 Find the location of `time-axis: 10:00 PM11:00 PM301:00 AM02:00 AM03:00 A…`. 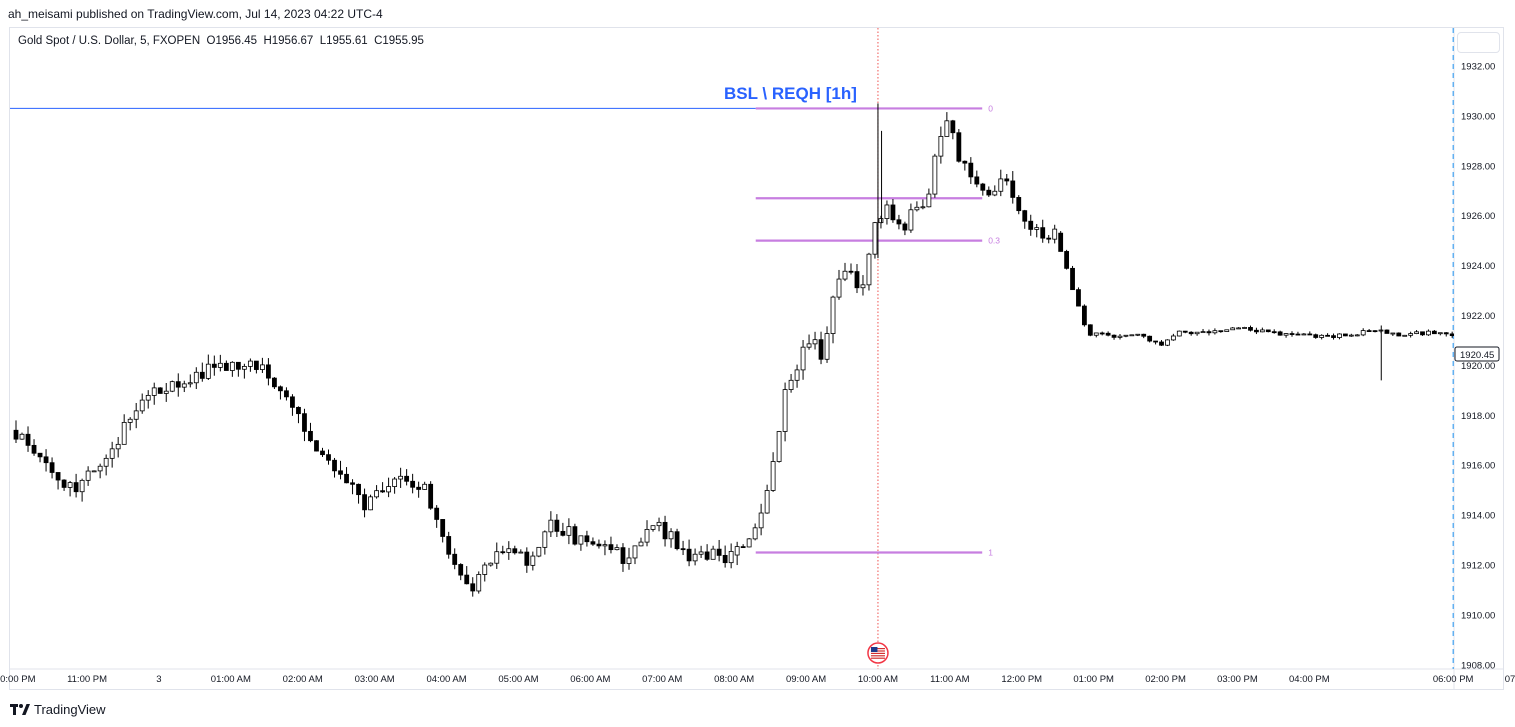

time-axis: 10:00 PM11:00 PM301:00 AM02:00 AM03:00 A… is located at coordinates (757, 679).